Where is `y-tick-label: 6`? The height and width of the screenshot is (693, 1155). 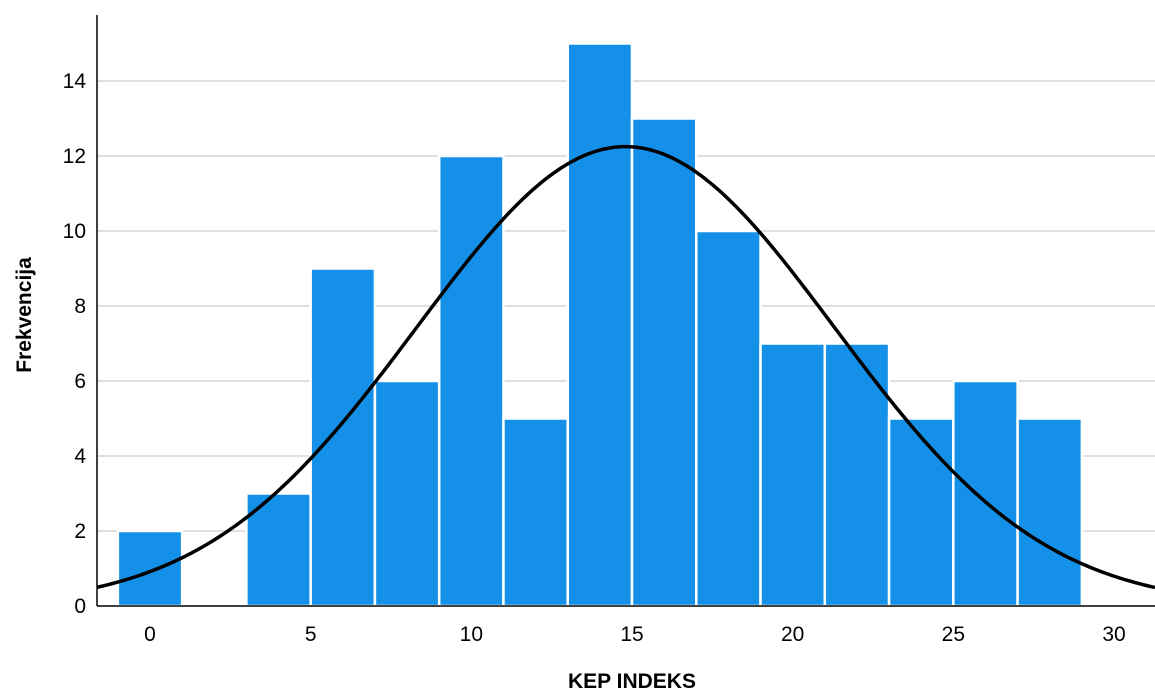
y-tick-label: 6 is located at coordinates (80, 381).